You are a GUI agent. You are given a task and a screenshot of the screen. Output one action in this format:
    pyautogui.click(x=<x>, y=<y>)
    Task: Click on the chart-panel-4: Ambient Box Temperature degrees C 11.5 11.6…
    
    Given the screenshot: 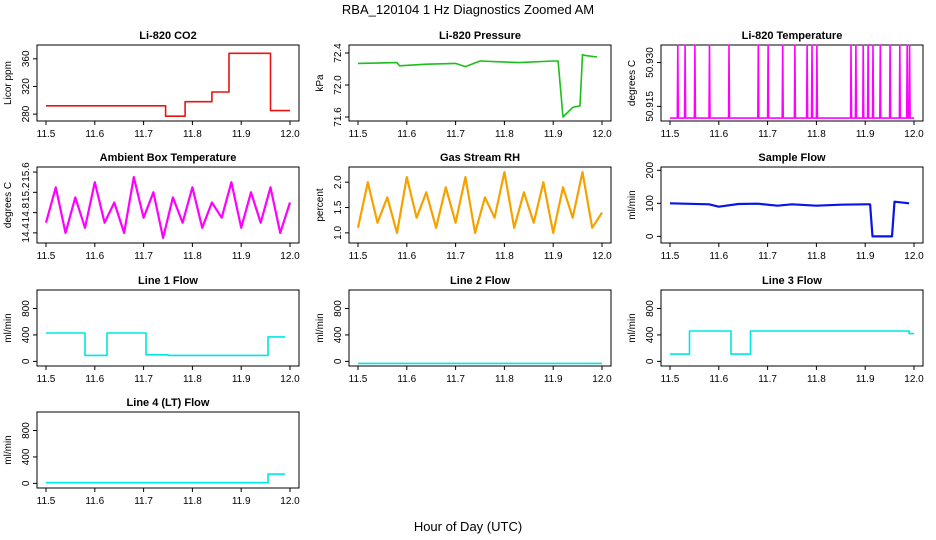 What is the action you would take?
    pyautogui.click(x=151, y=207)
    